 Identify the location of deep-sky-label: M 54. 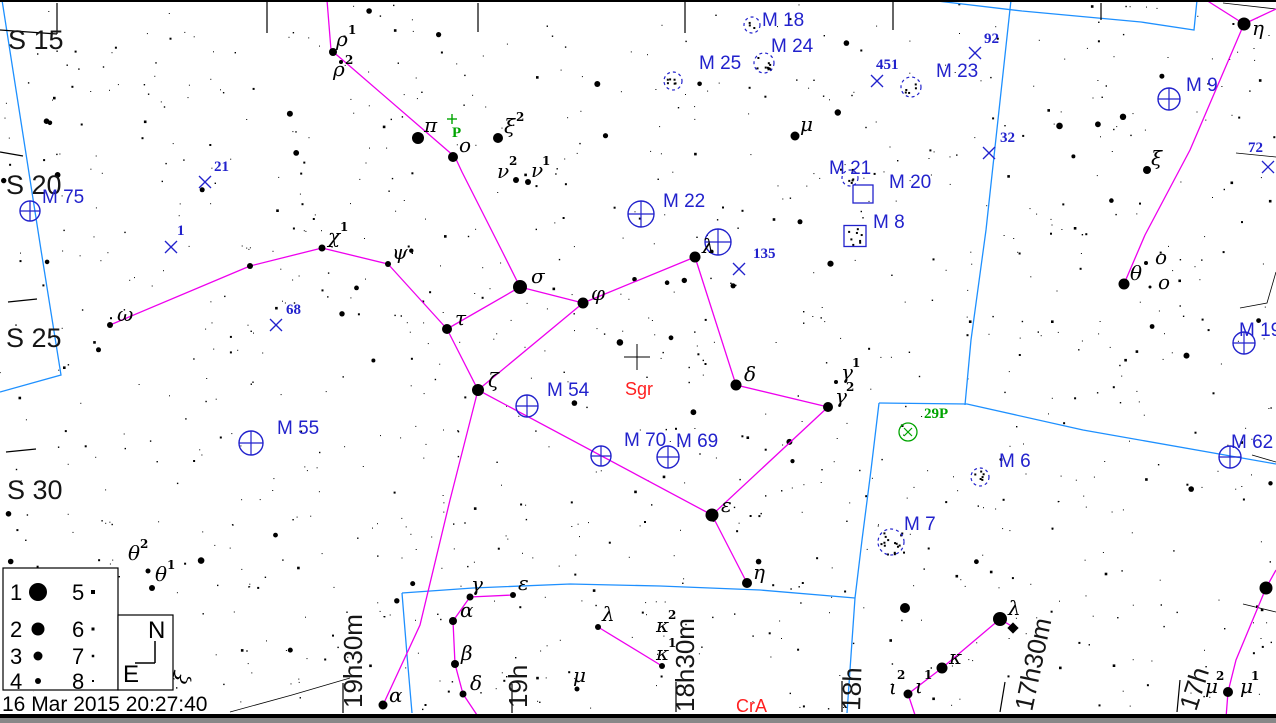
(568, 390).